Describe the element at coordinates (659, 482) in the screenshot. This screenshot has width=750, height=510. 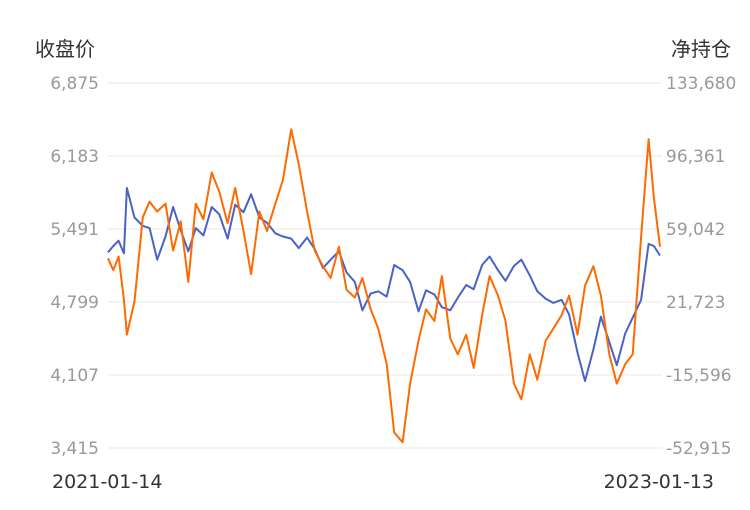
I see `x-tick-end: 2023-01-13` at that location.